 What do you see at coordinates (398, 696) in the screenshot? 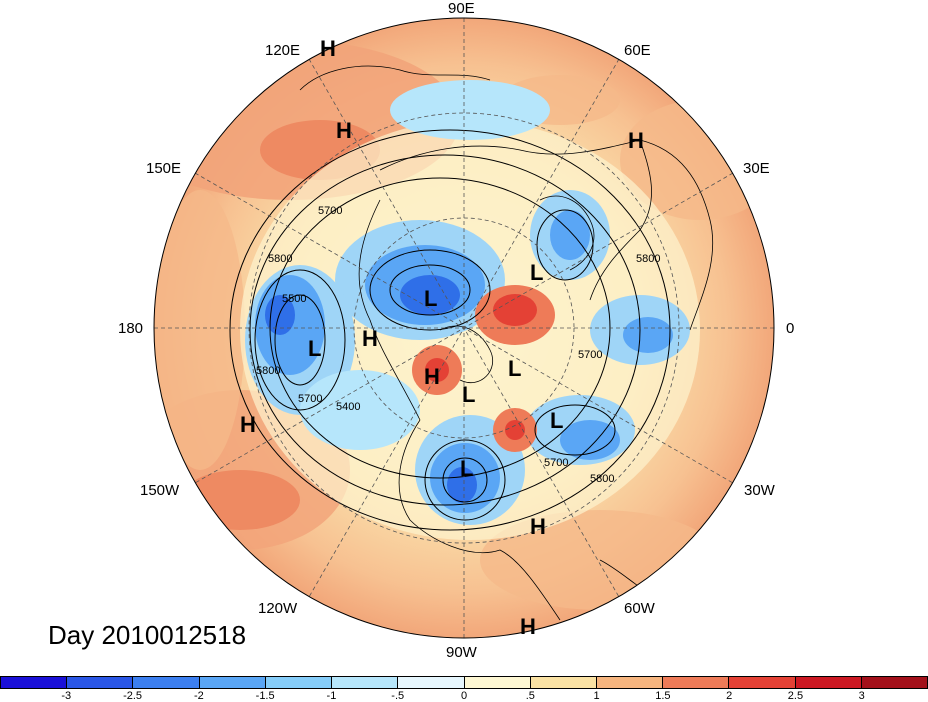
I see `colorbar-tick-label: -.5` at bounding box center [398, 696].